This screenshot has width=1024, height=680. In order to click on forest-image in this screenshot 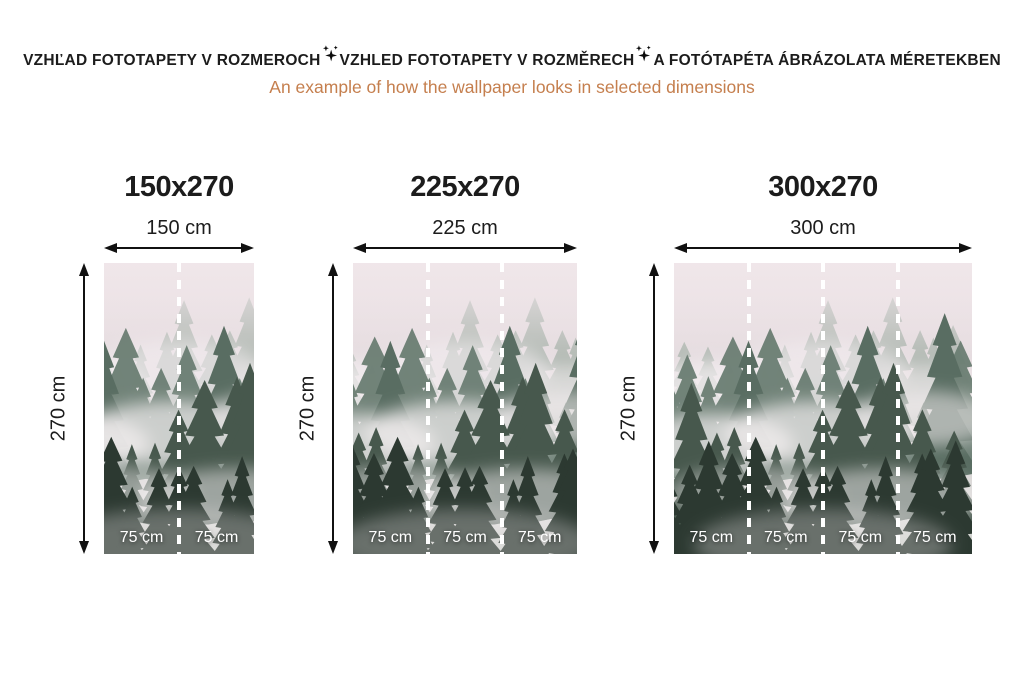, I will do `click(465, 408)`.